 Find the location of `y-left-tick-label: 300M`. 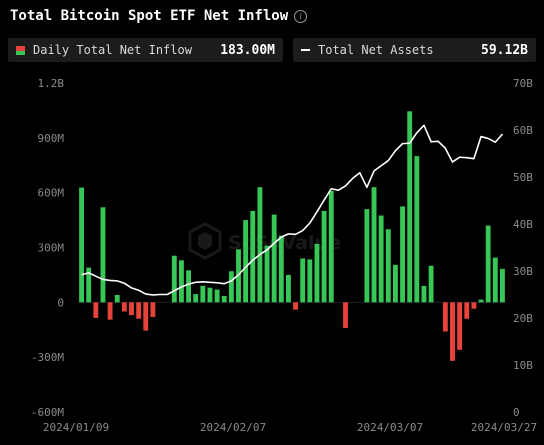

y-left-tick-label: 300M is located at coordinates (51, 248).